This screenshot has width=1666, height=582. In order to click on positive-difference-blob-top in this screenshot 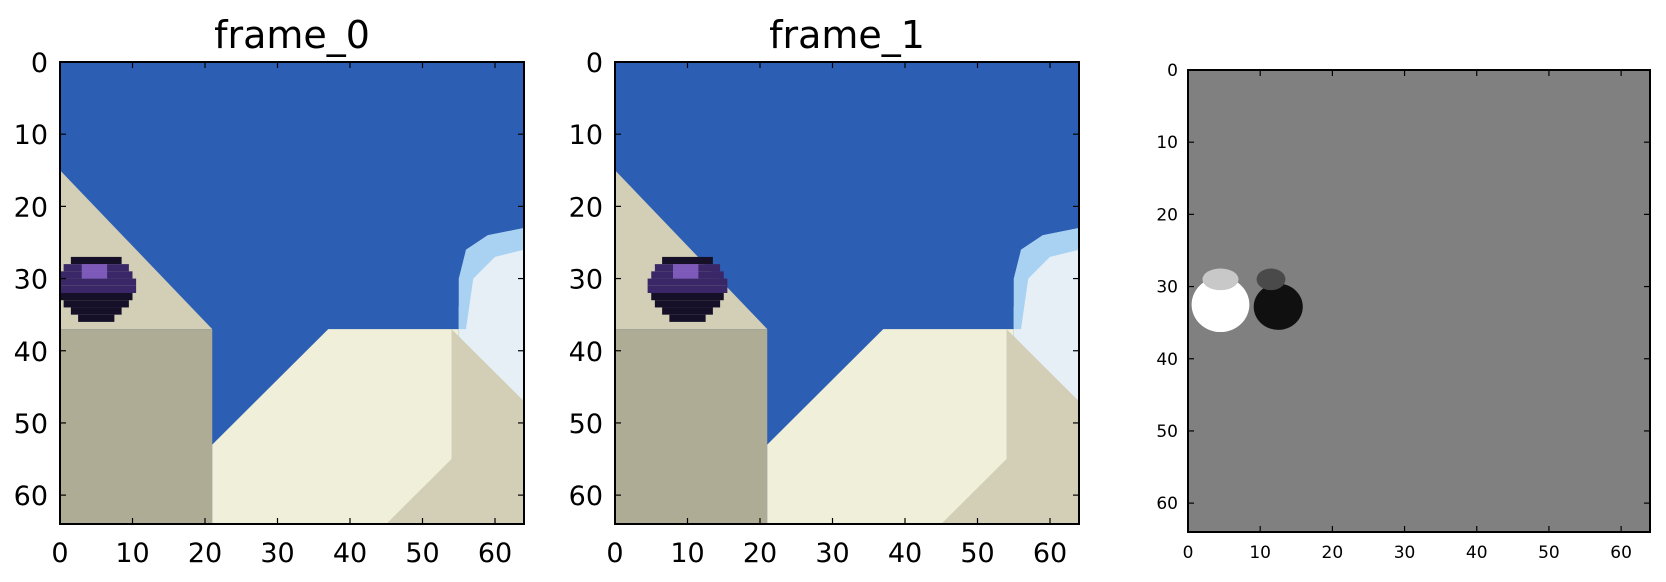, I will do `click(1220, 279)`.